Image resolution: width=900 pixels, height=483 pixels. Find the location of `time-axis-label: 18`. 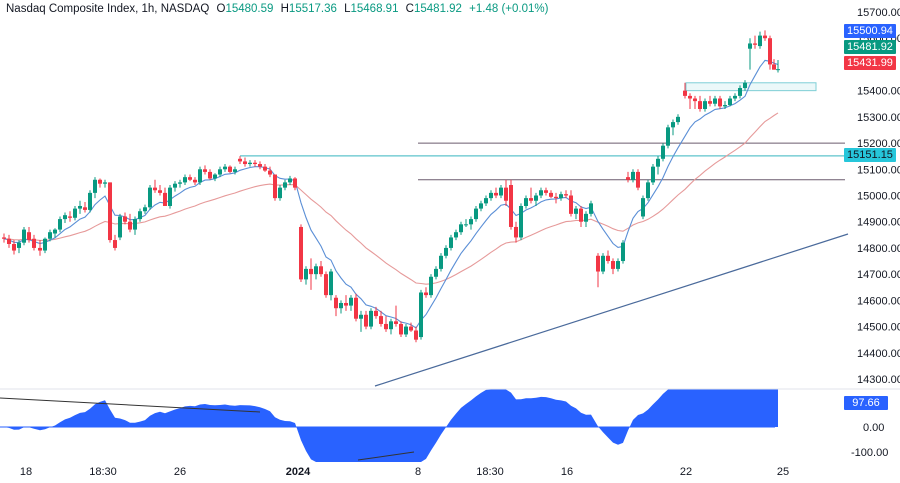

time-axis-label: 18 is located at coordinates (26, 472).